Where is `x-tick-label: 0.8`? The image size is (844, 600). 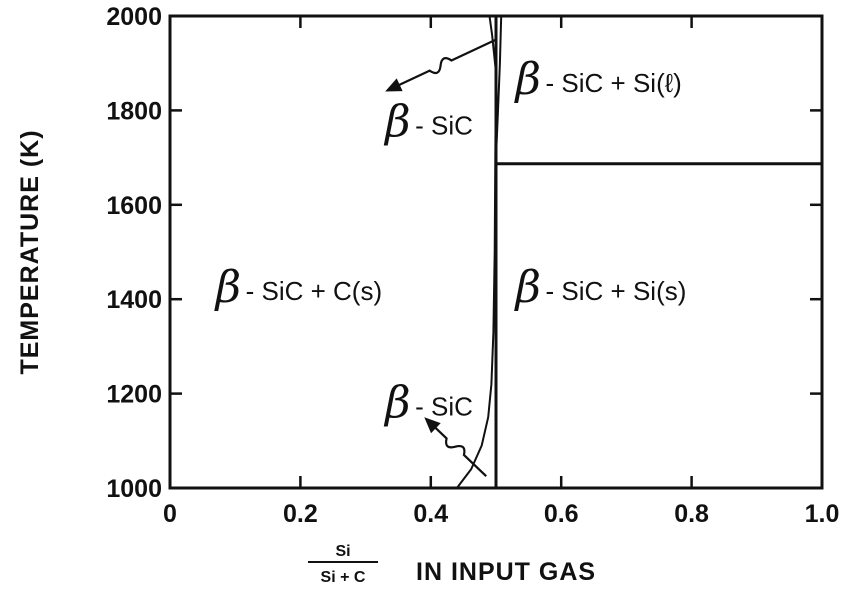
x-tick-label: 0.8 is located at coordinates (691, 514).